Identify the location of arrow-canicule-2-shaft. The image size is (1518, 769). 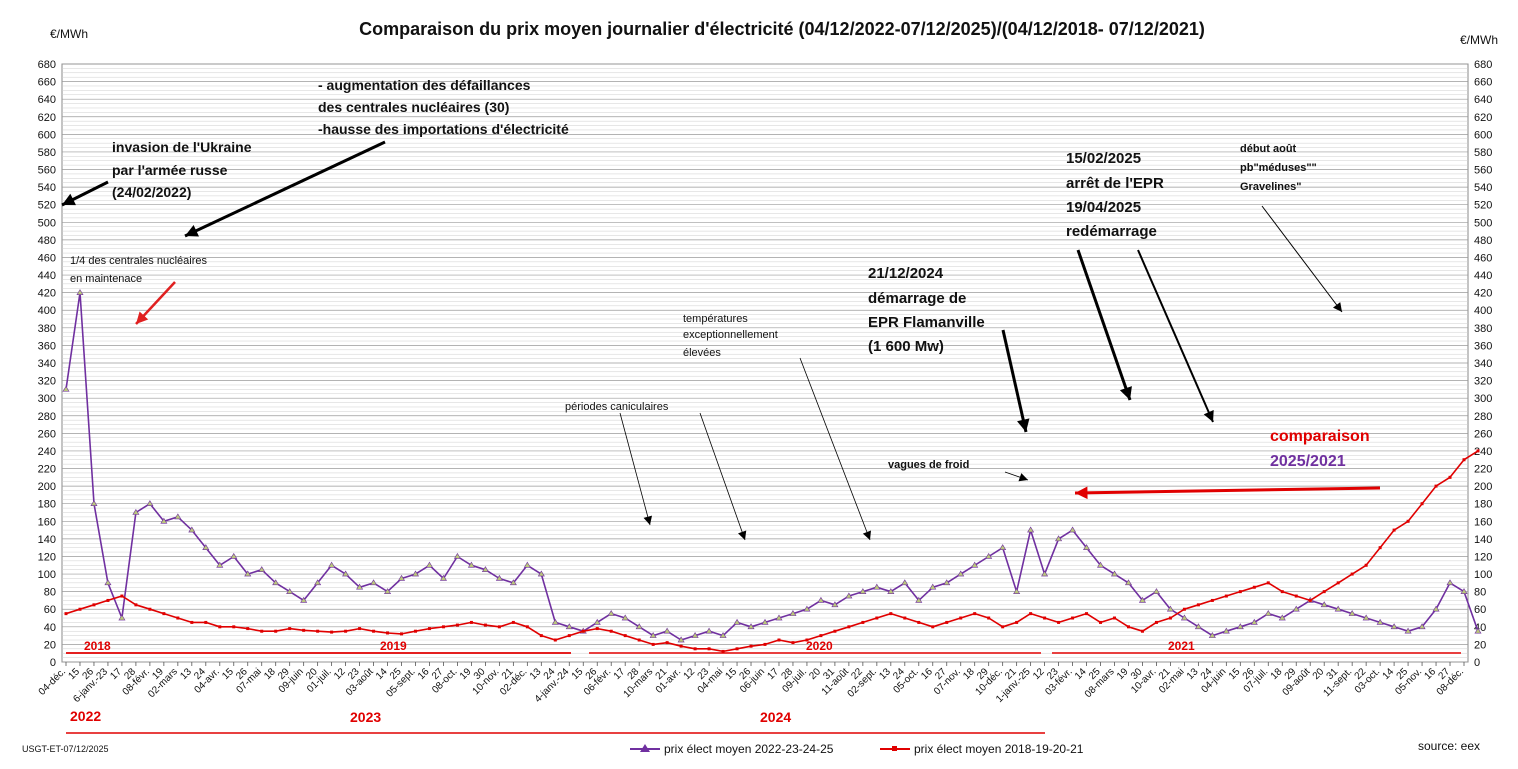
(722, 476).